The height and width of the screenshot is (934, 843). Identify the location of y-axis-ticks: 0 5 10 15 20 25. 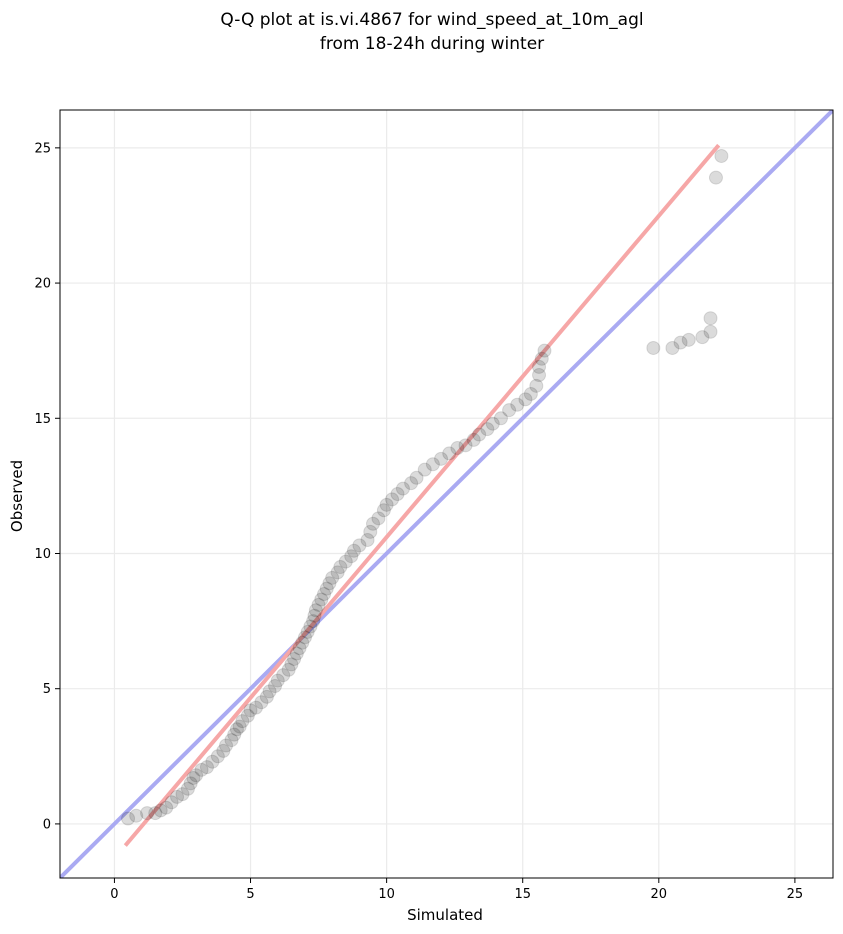
(47, 486).